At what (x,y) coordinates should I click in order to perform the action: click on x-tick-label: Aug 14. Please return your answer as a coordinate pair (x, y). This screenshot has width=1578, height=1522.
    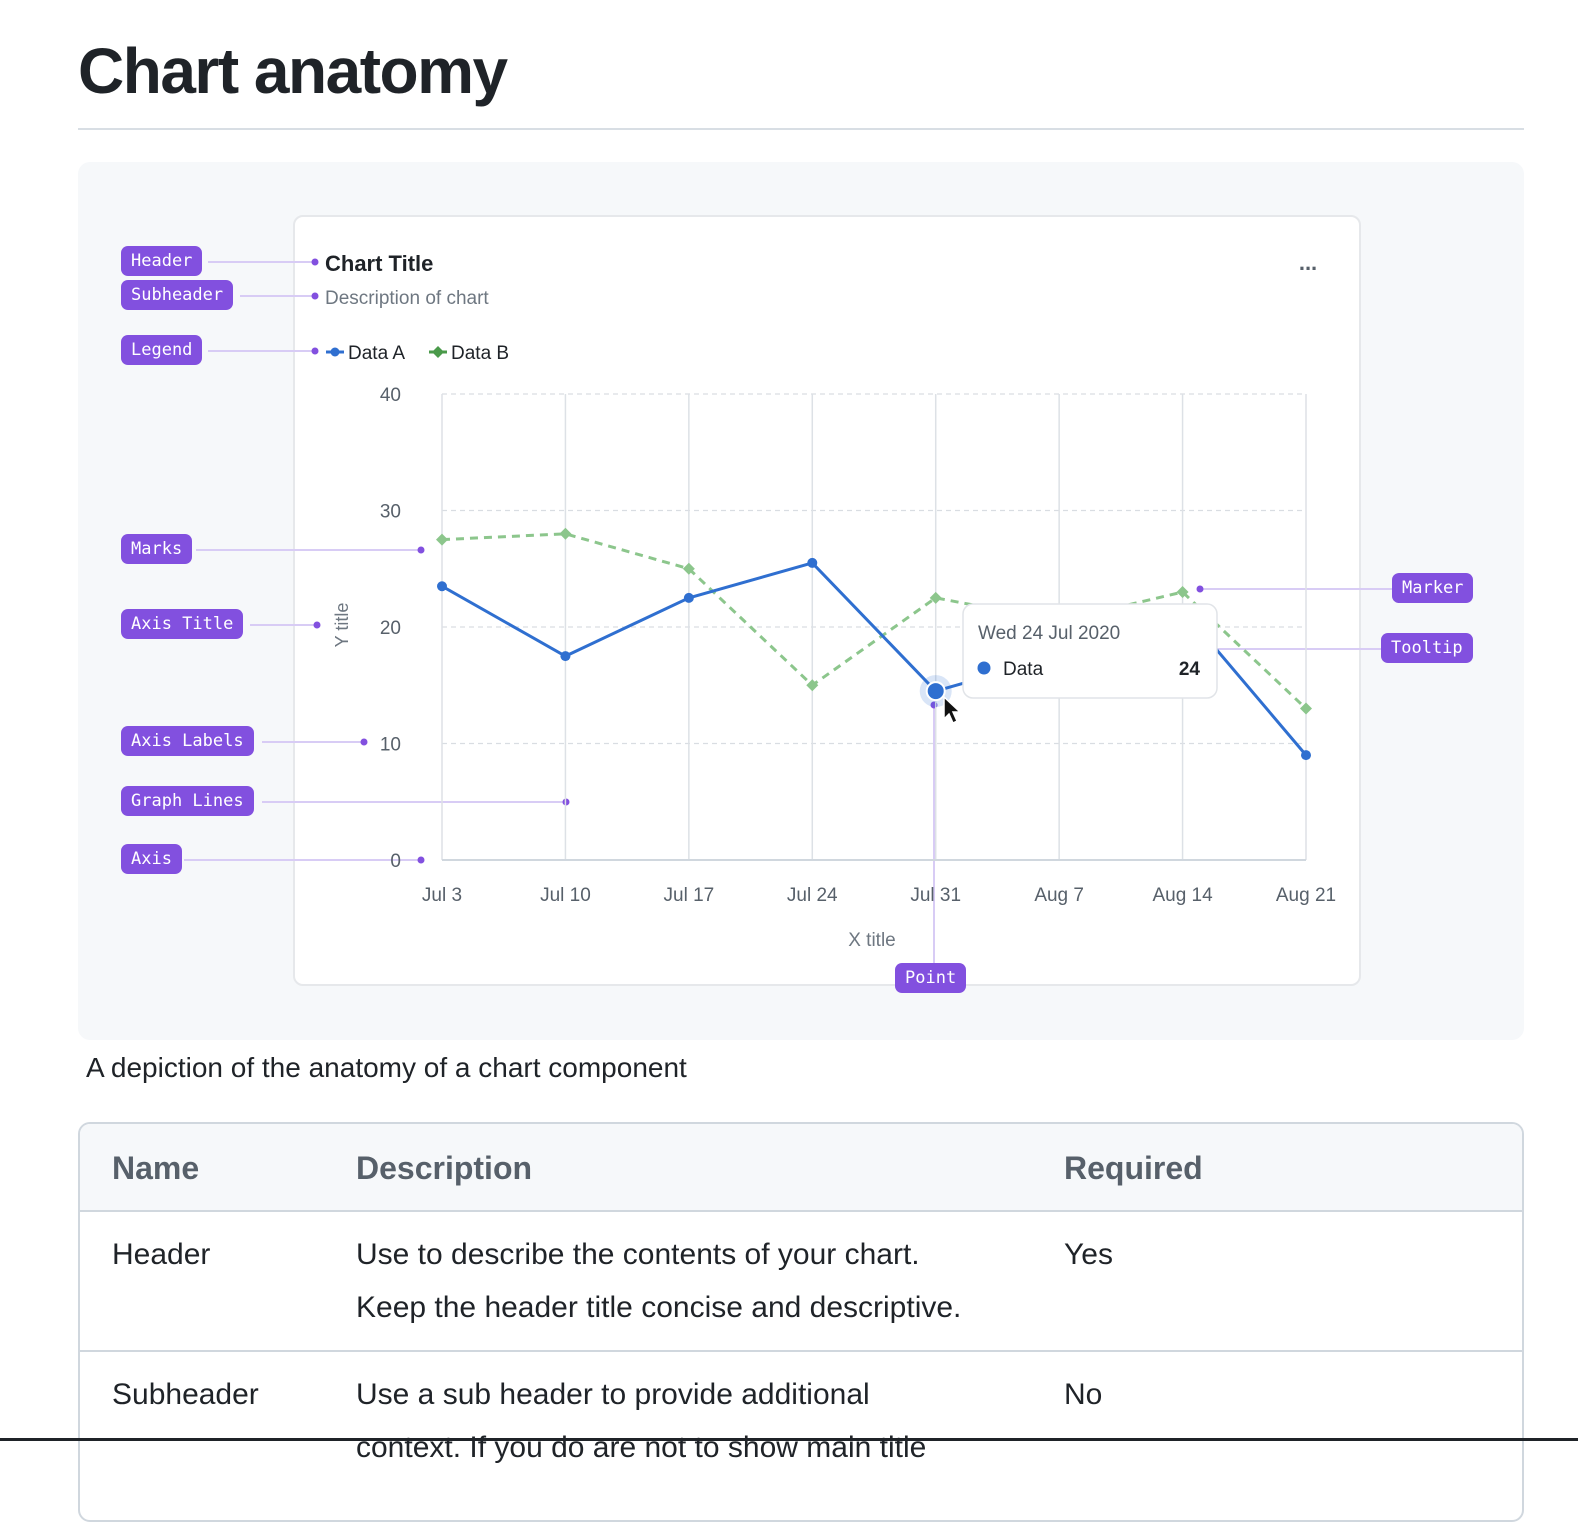
    Looking at the image, I should click on (1182, 895).